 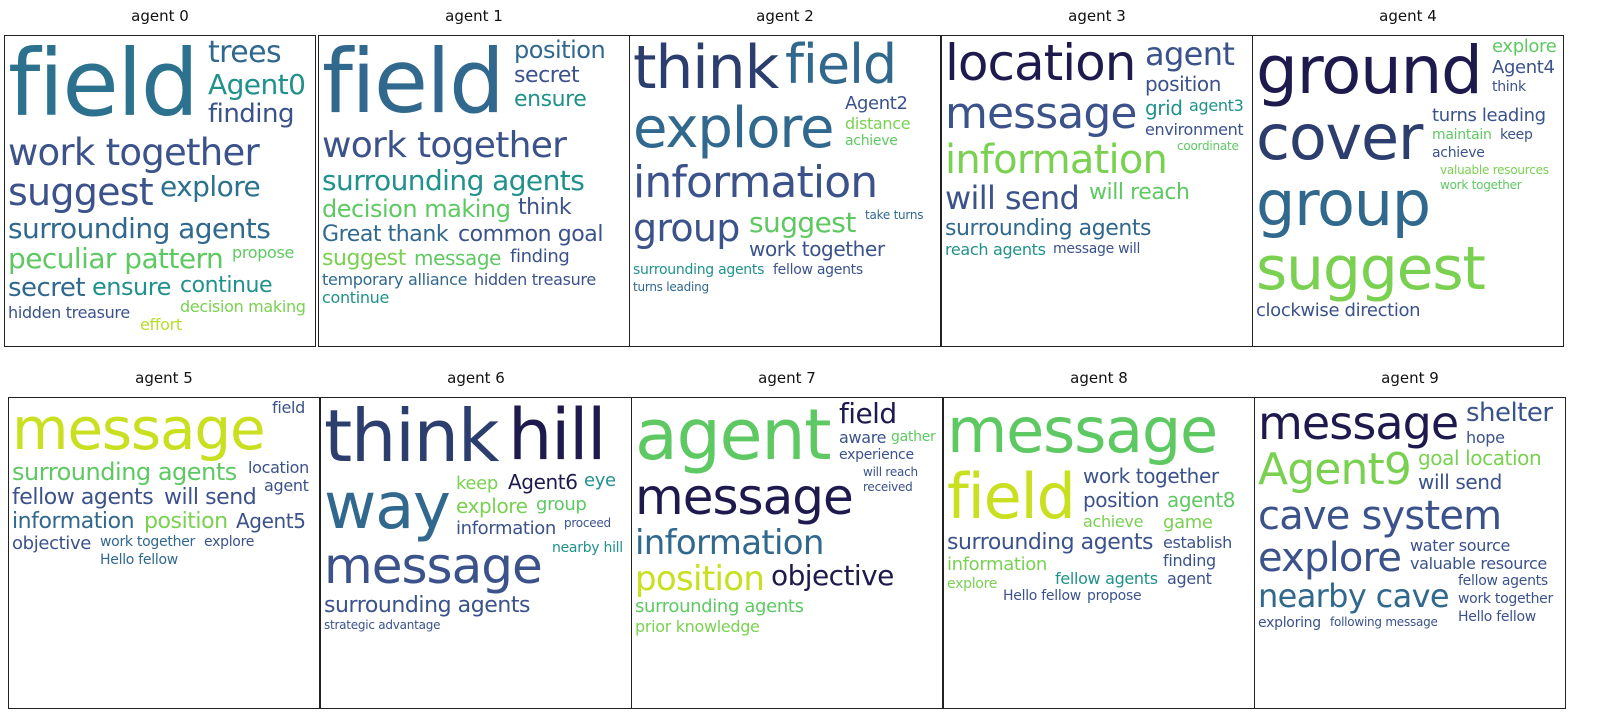 I want to click on wordcloud-word: cover, so click(x=1339, y=137).